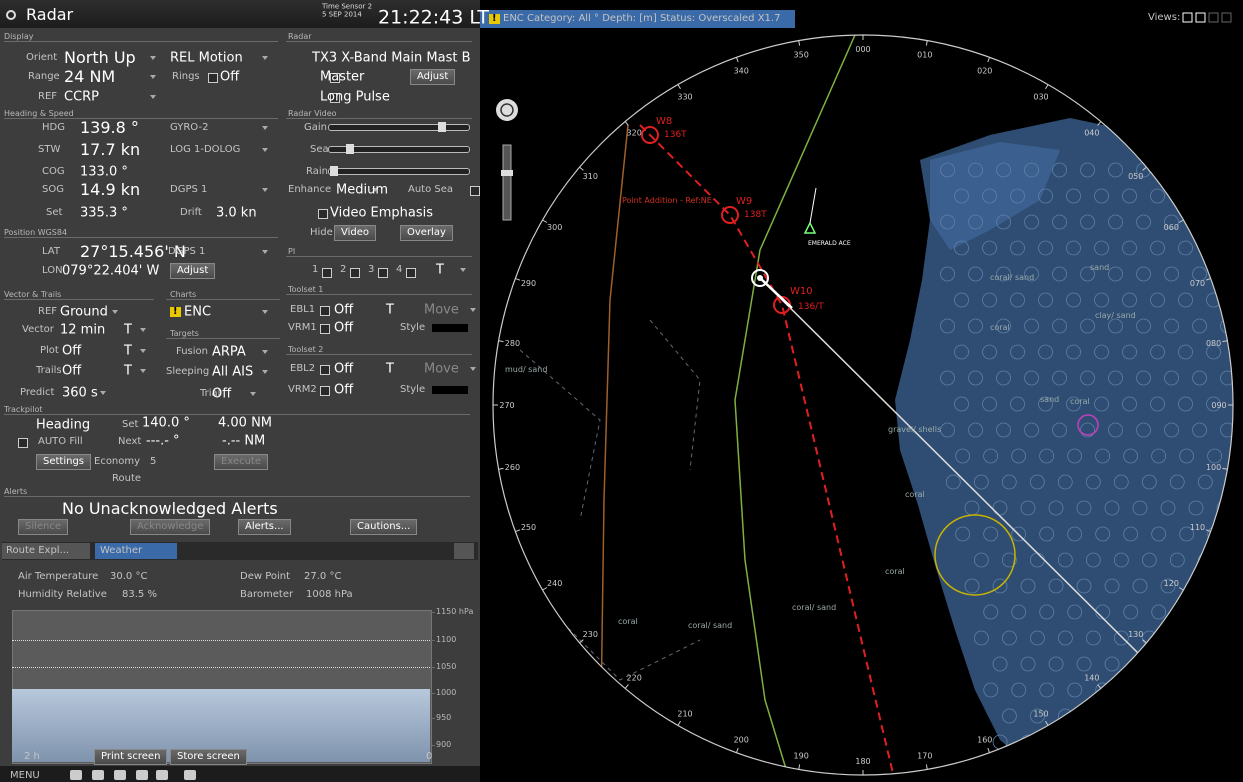  What do you see at coordinates (208, 757) in the screenshot?
I see `footer-store: Store screen` at bounding box center [208, 757].